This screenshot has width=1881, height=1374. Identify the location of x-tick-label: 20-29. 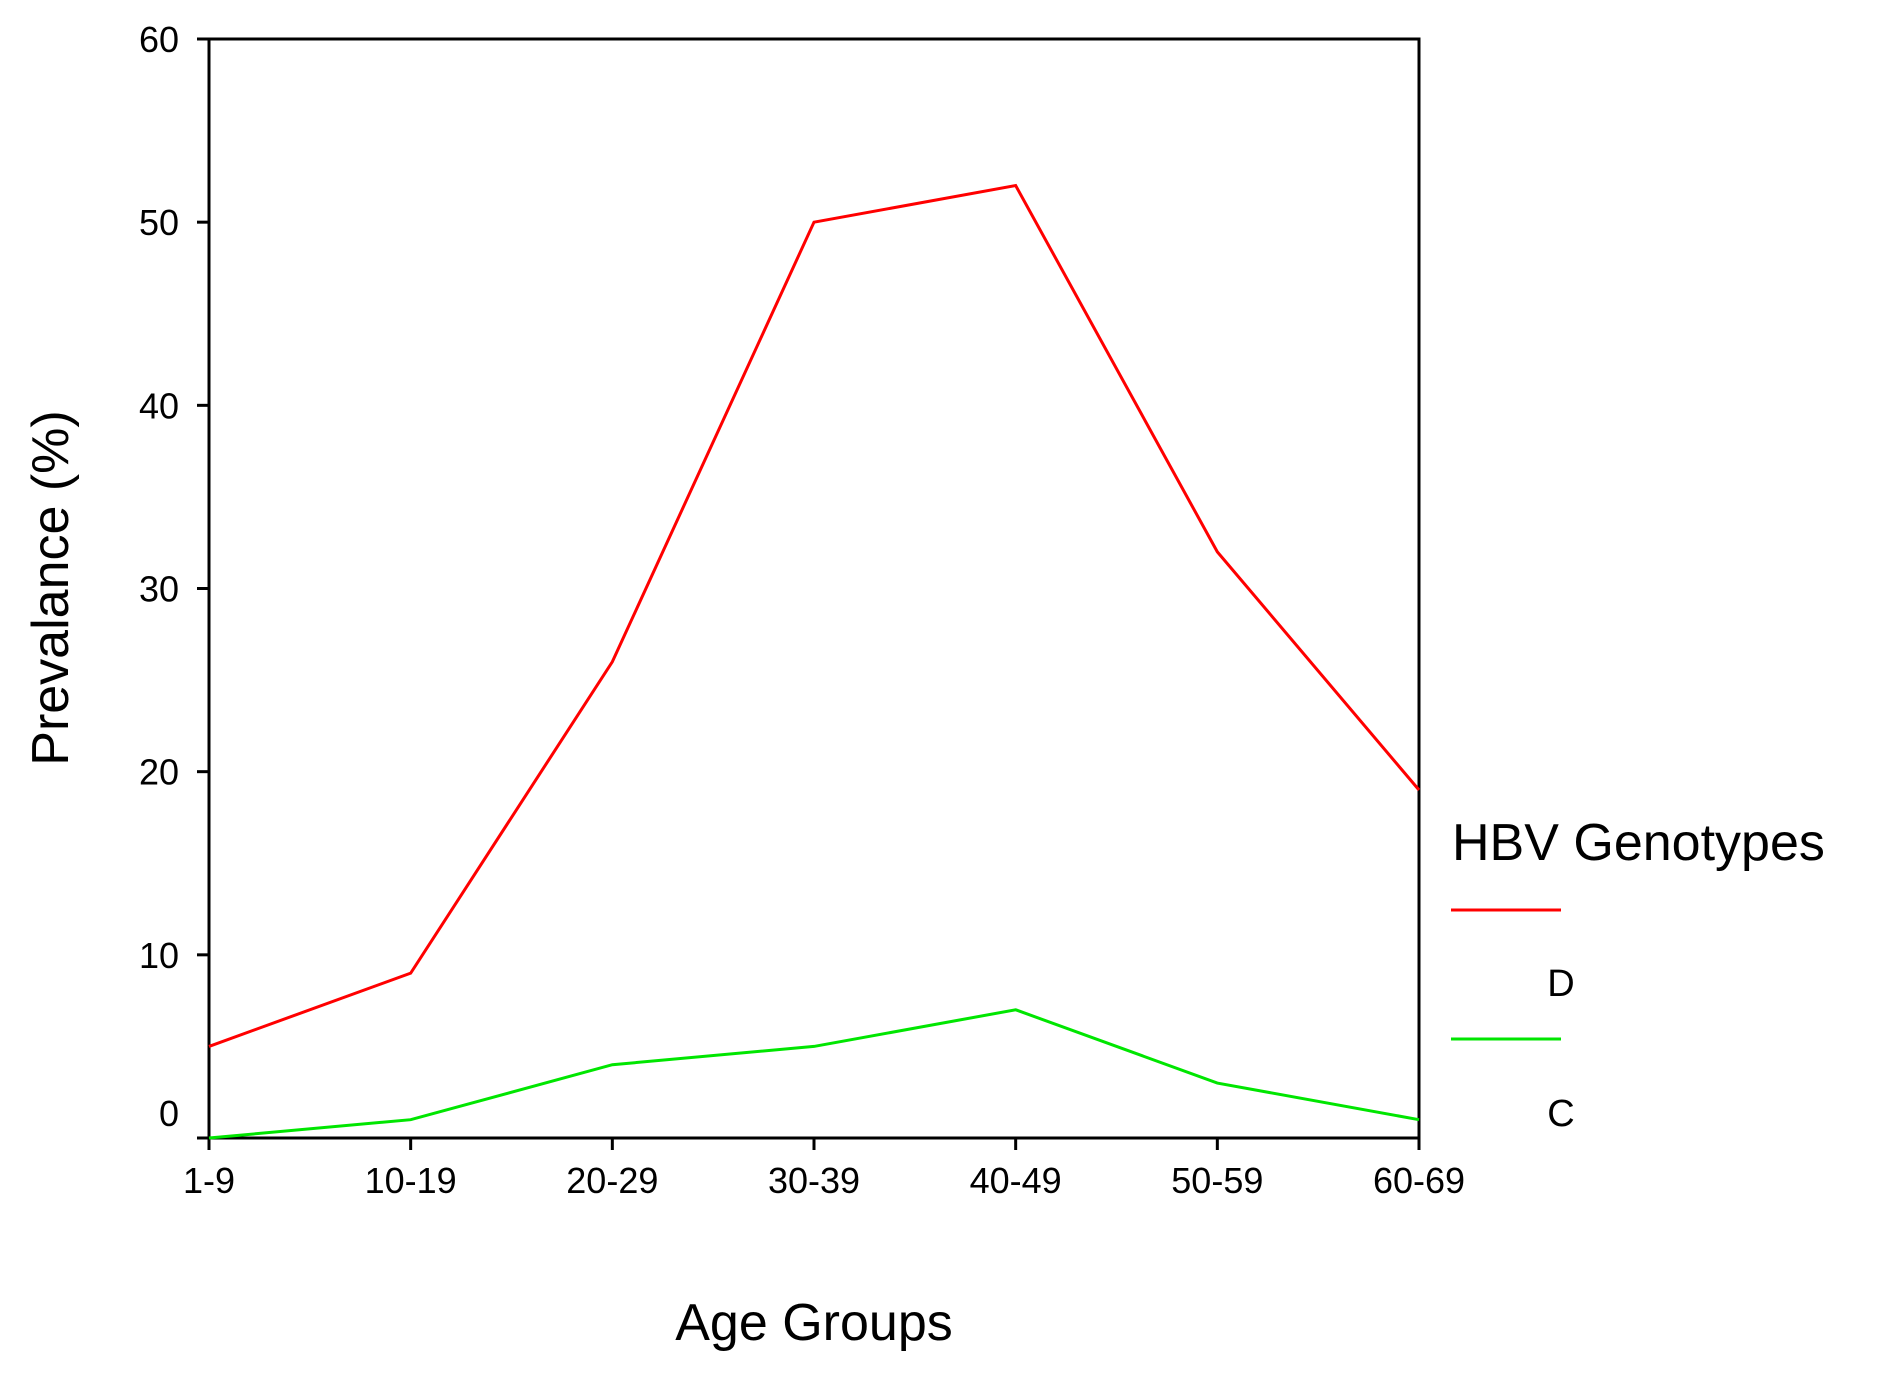
(612, 1180).